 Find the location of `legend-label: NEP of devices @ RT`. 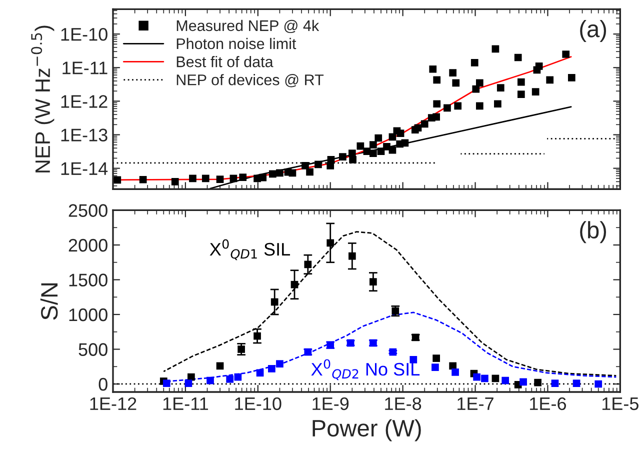

legend-label: NEP of devices @ RT is located at coordinates (250, 81).